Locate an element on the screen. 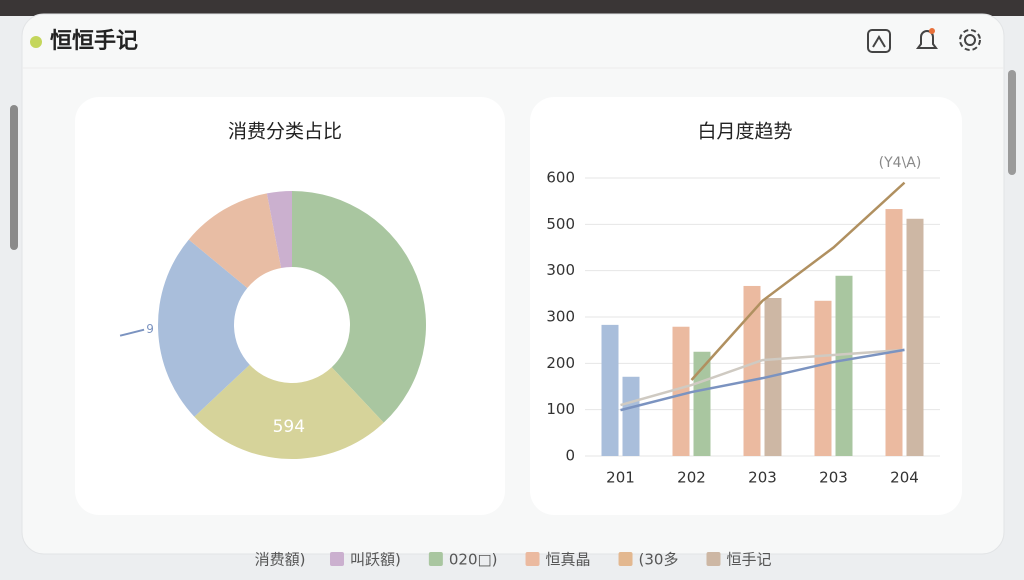  legend-label: (30多 is located at coordinates (659, 560).